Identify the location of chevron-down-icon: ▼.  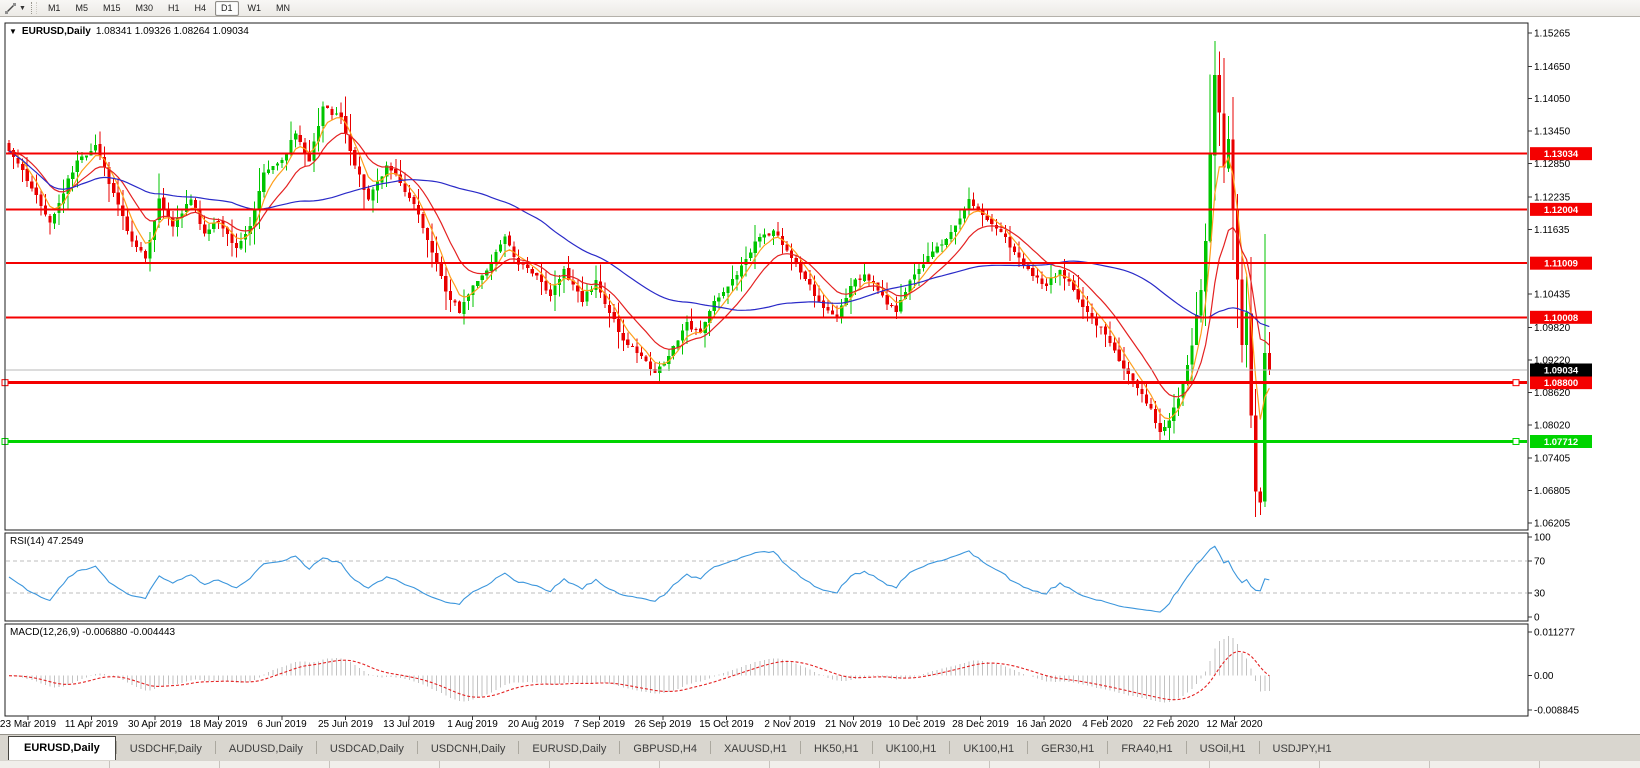
(22, 8).